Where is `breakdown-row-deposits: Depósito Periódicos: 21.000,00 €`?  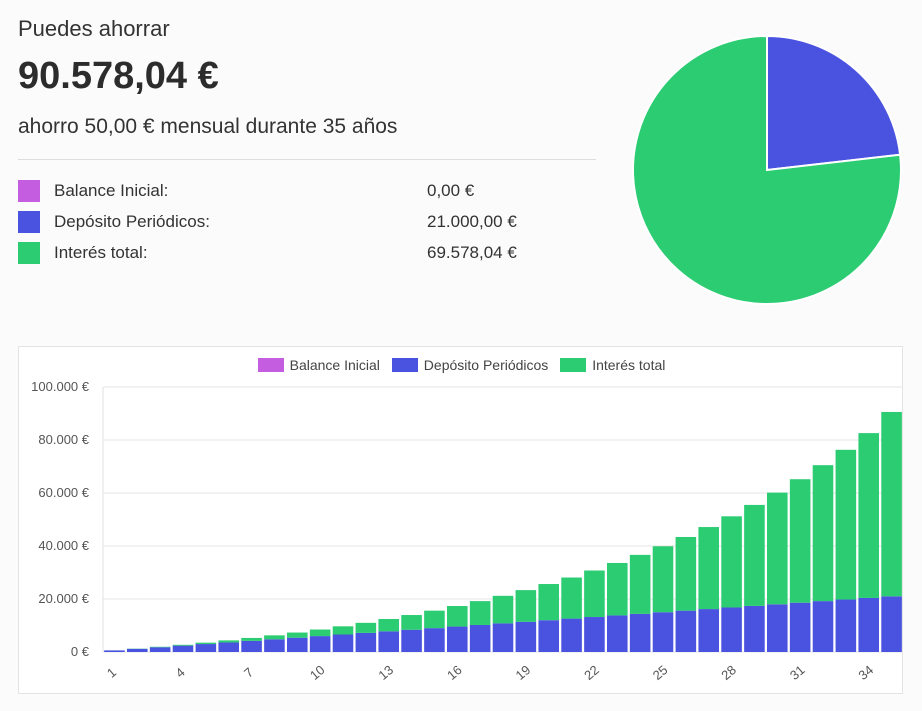
breakdown-row-deposits: Depósito Periódicos: 21.000,00 € is located at coordinates (298, 224).